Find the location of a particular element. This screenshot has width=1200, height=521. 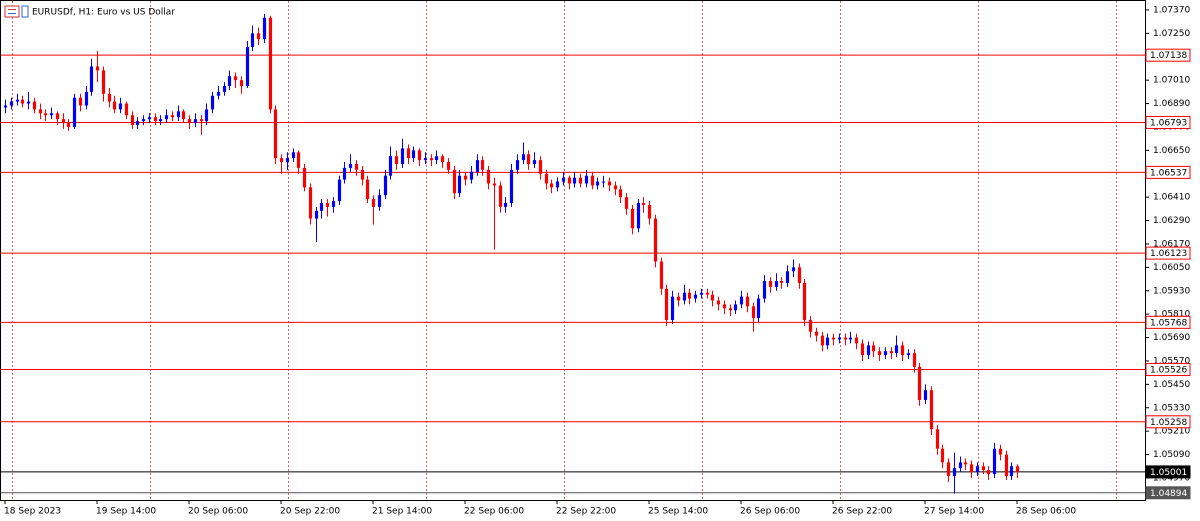

level-label: 1.04894 is located at coordinates (1168, 494).